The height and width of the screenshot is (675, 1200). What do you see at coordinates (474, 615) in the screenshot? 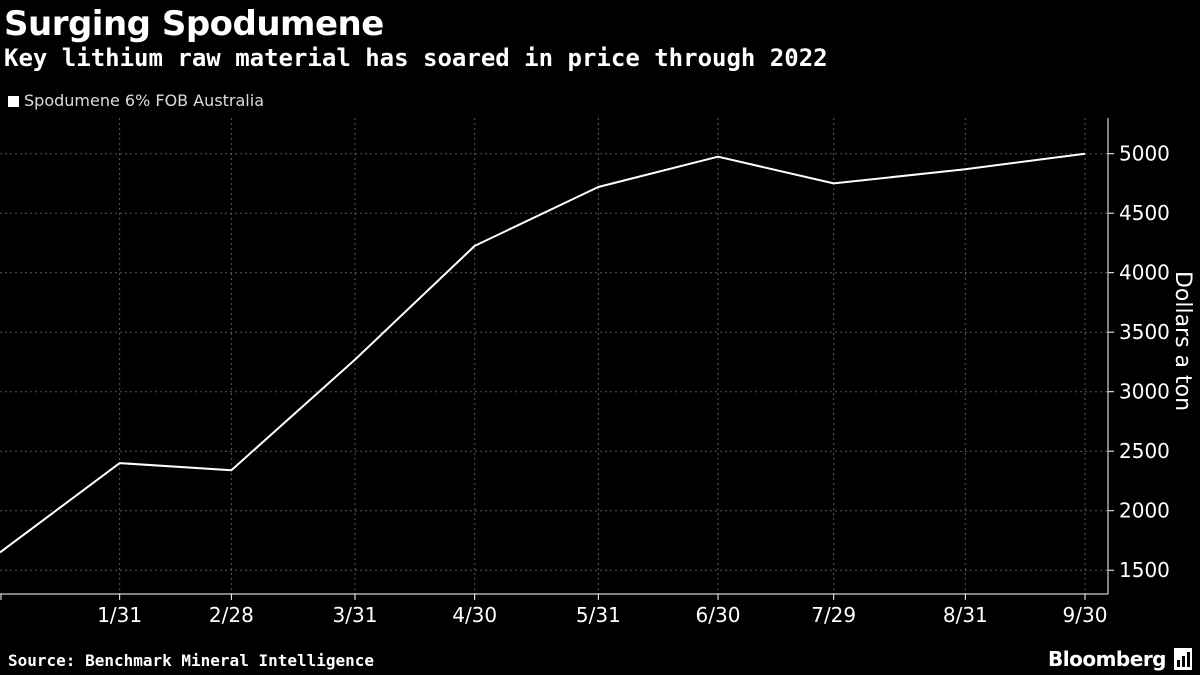
I see `x-tick-label: 4/30` at bounding box center [474, 615].